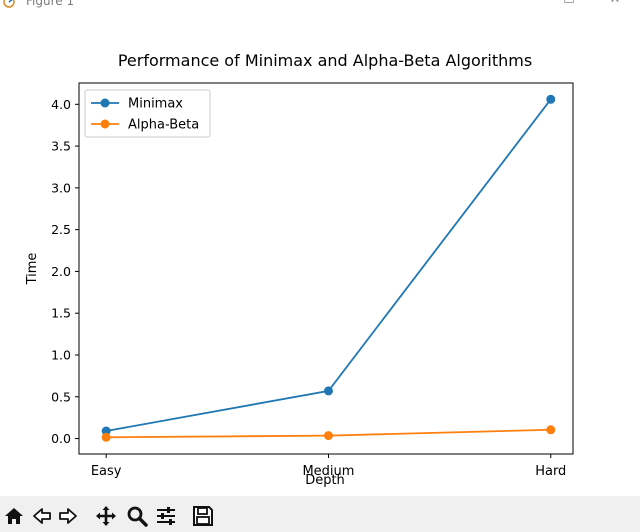 This screenshot has height=532, width=640. Describe the element at coordinates (61, 229) in the screenshot. I see `y-tick-label: 2.5` at that location.